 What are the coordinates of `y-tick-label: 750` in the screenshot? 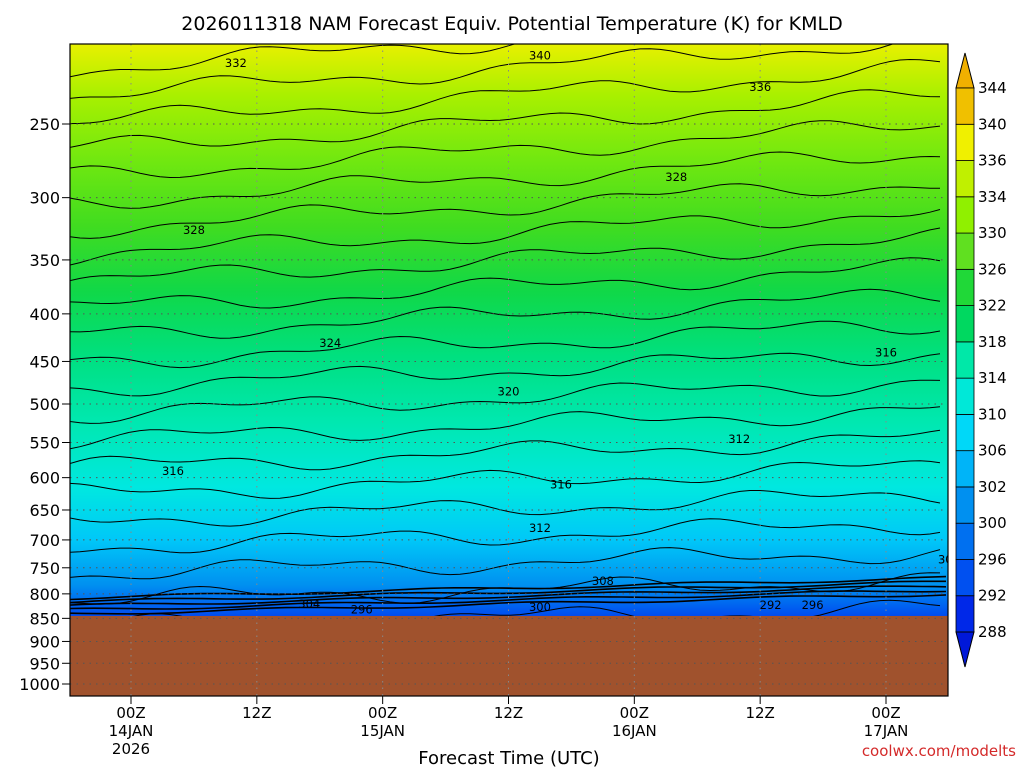 It's located at (44, 568).